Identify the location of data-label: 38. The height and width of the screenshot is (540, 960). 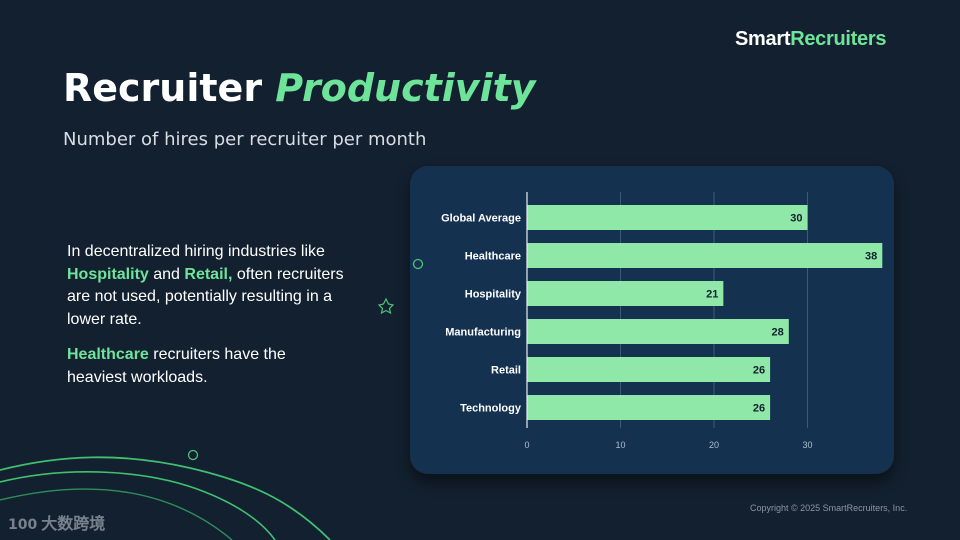
(871, 257).